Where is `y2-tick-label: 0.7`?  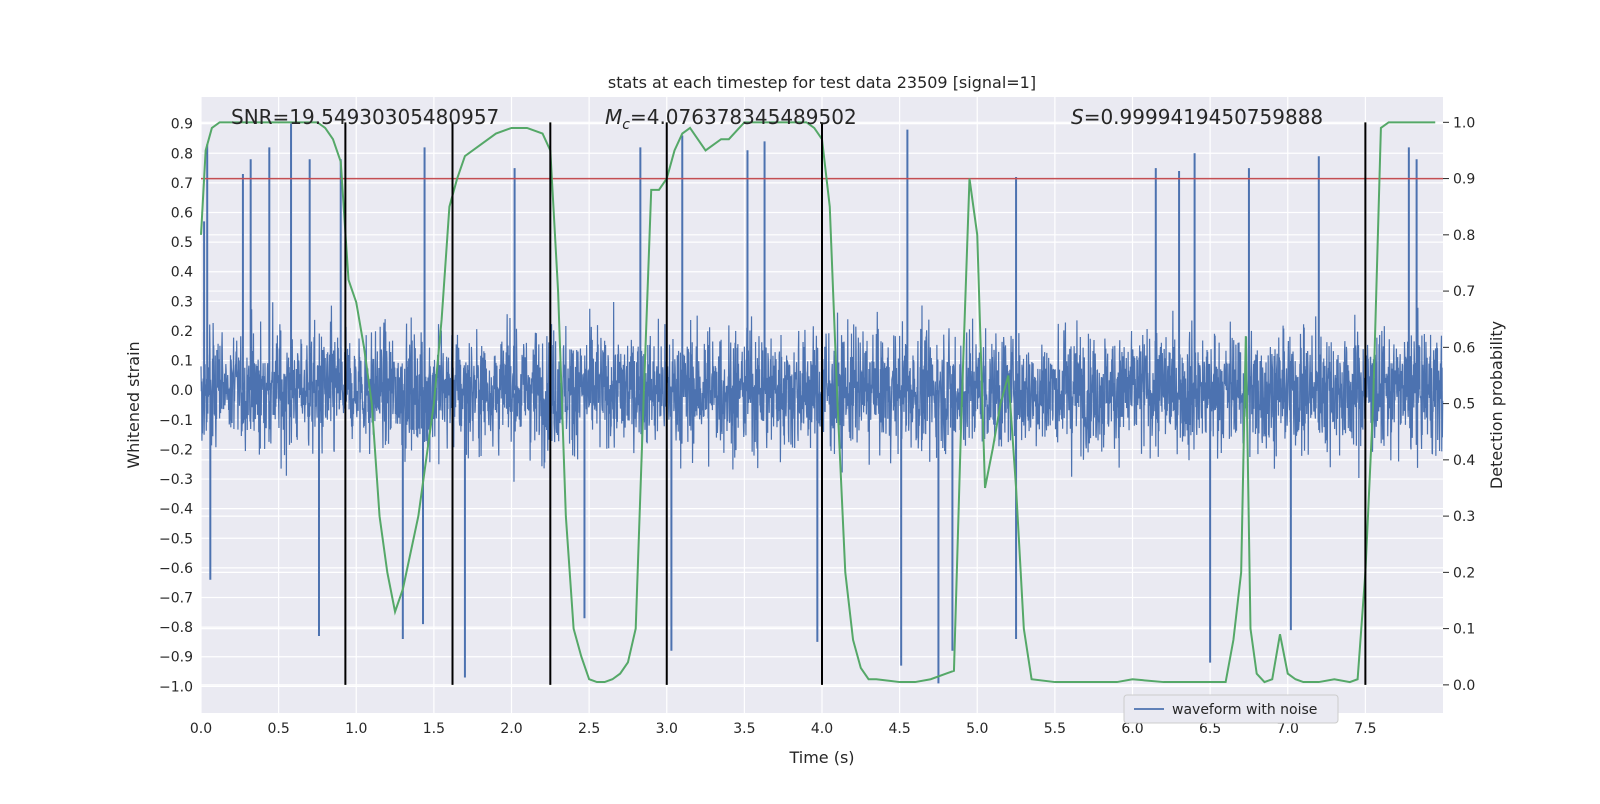
y2-tick-label: 0.7 is located at coordinates (1464, 292).